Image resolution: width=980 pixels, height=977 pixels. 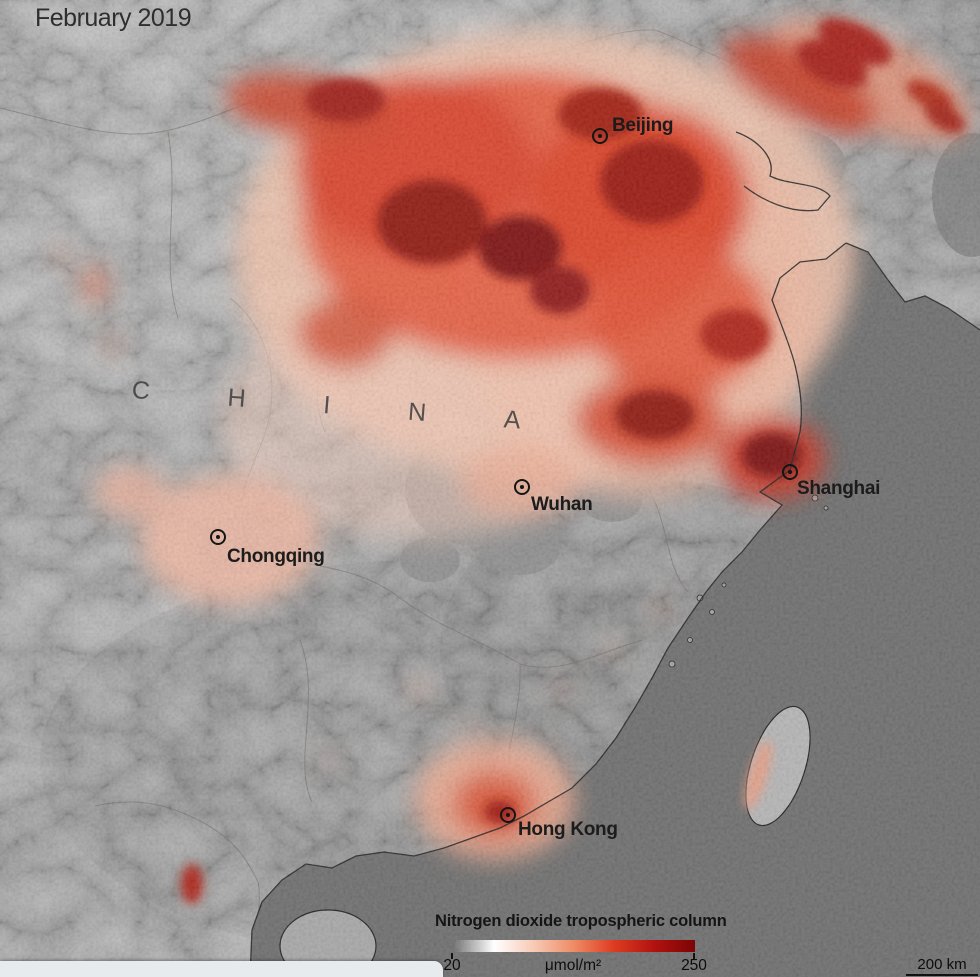 What do you see at coordinates (643, 125) in the screenshot?
I see `city-label: Beijing` at bounding box center [643, 125].